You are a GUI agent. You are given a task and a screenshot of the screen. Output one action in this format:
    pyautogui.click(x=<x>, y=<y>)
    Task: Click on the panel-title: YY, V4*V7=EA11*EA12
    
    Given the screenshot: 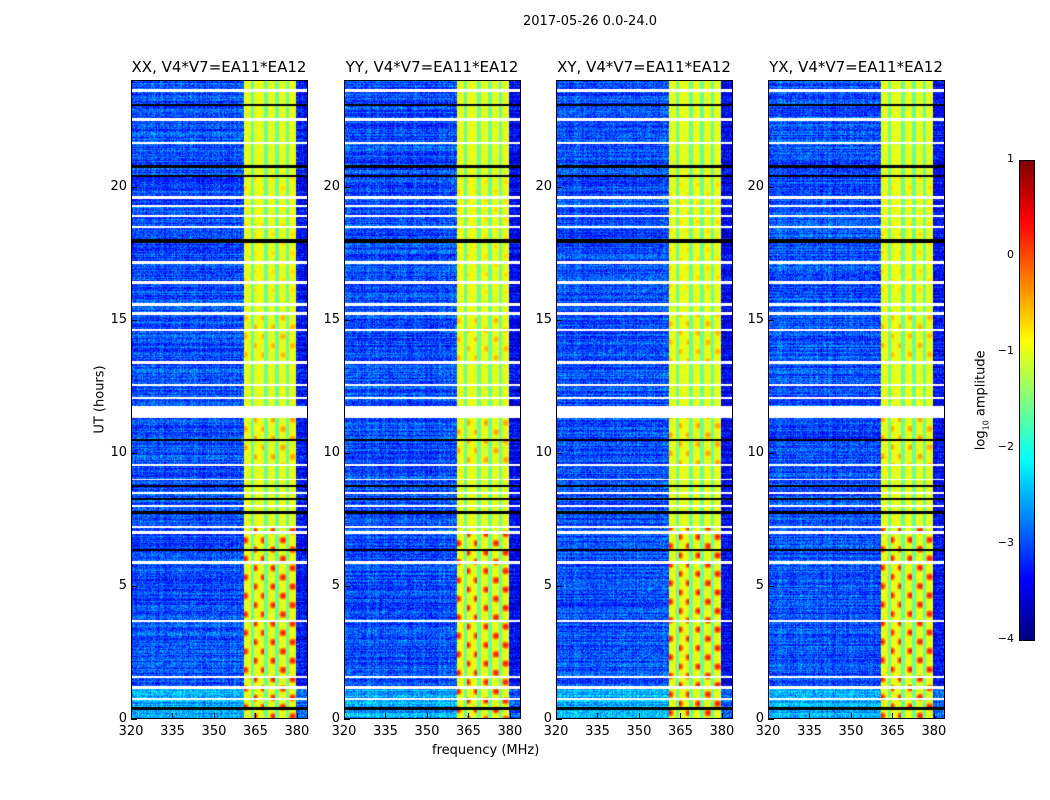 What is the action you would take?
    pyautogui.click(x=432, y=67)
    